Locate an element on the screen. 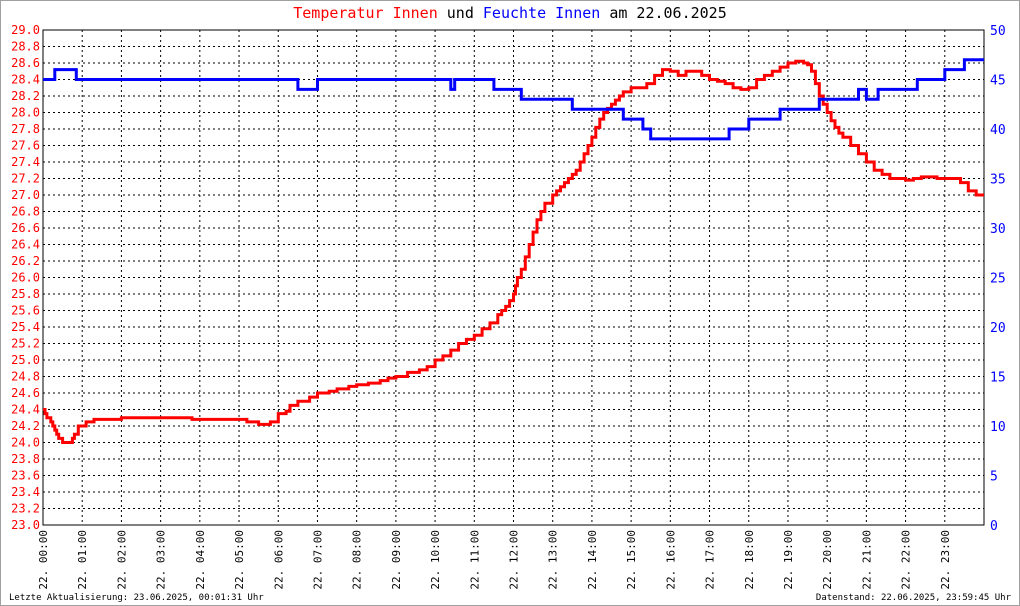  x-tick-label: 22. 01:00 is located at coordinates (82, 560).